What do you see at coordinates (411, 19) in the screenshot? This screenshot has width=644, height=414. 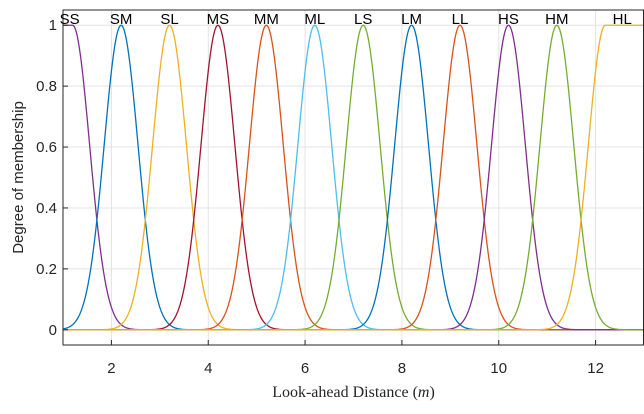 I see `series-lm-label: LM` at bounding box center [411, 19].